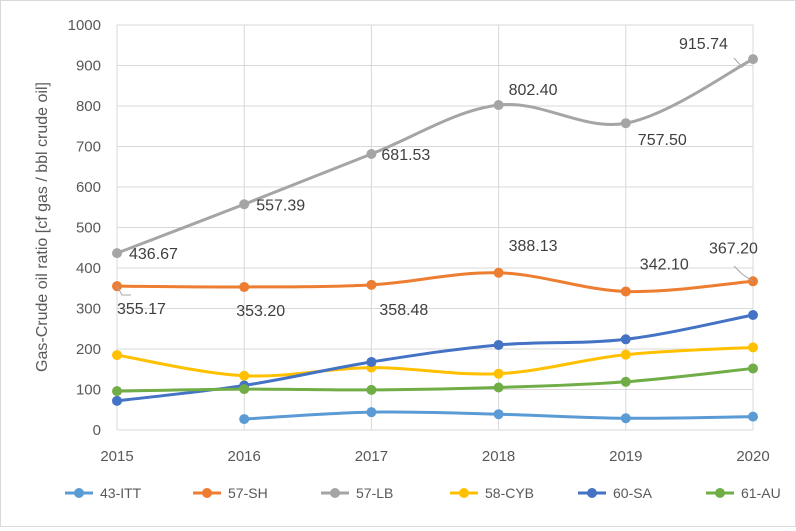 This screenshot has width=796, height=531. I want to click on data-label-57-LB: 681.53, so click(405, 155).